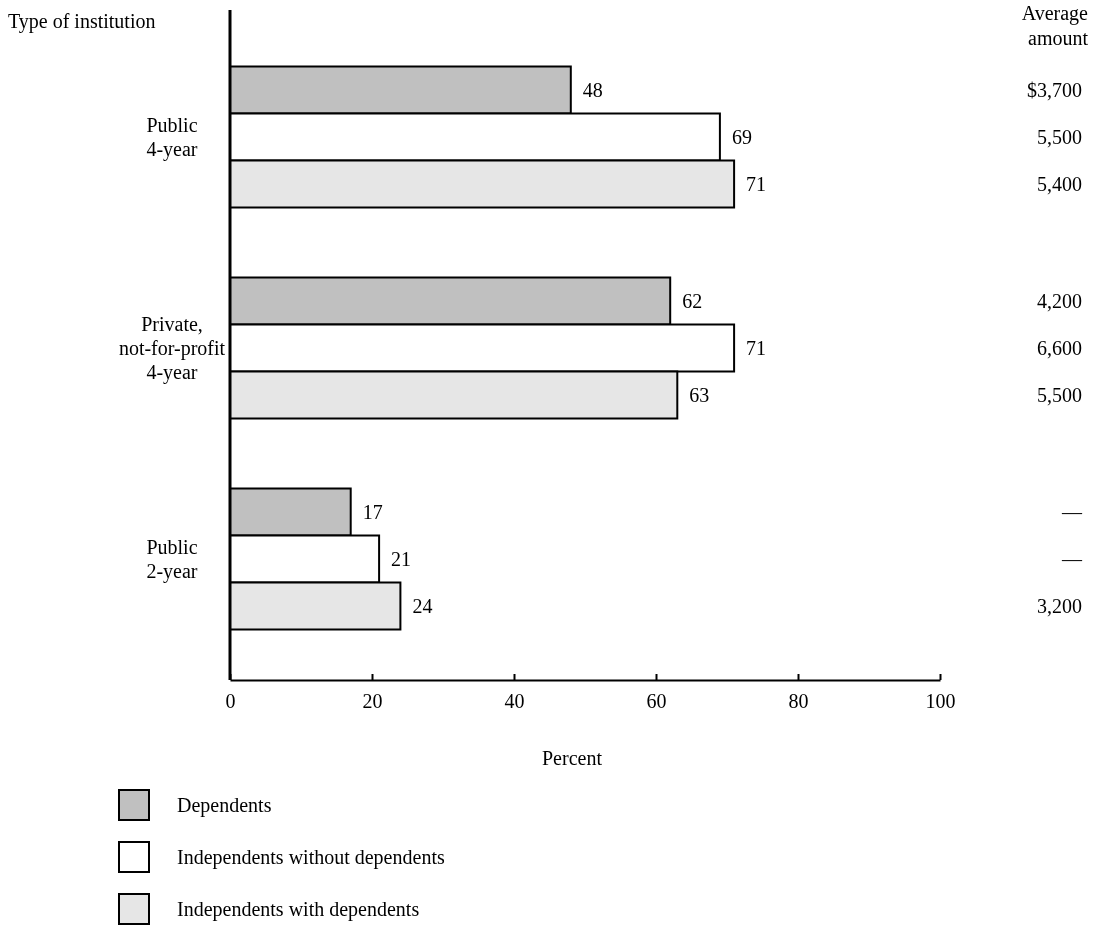  Describe the element at coordinates (230, 701) in the screenshot. I see `x-tick-label: 0` at that location.